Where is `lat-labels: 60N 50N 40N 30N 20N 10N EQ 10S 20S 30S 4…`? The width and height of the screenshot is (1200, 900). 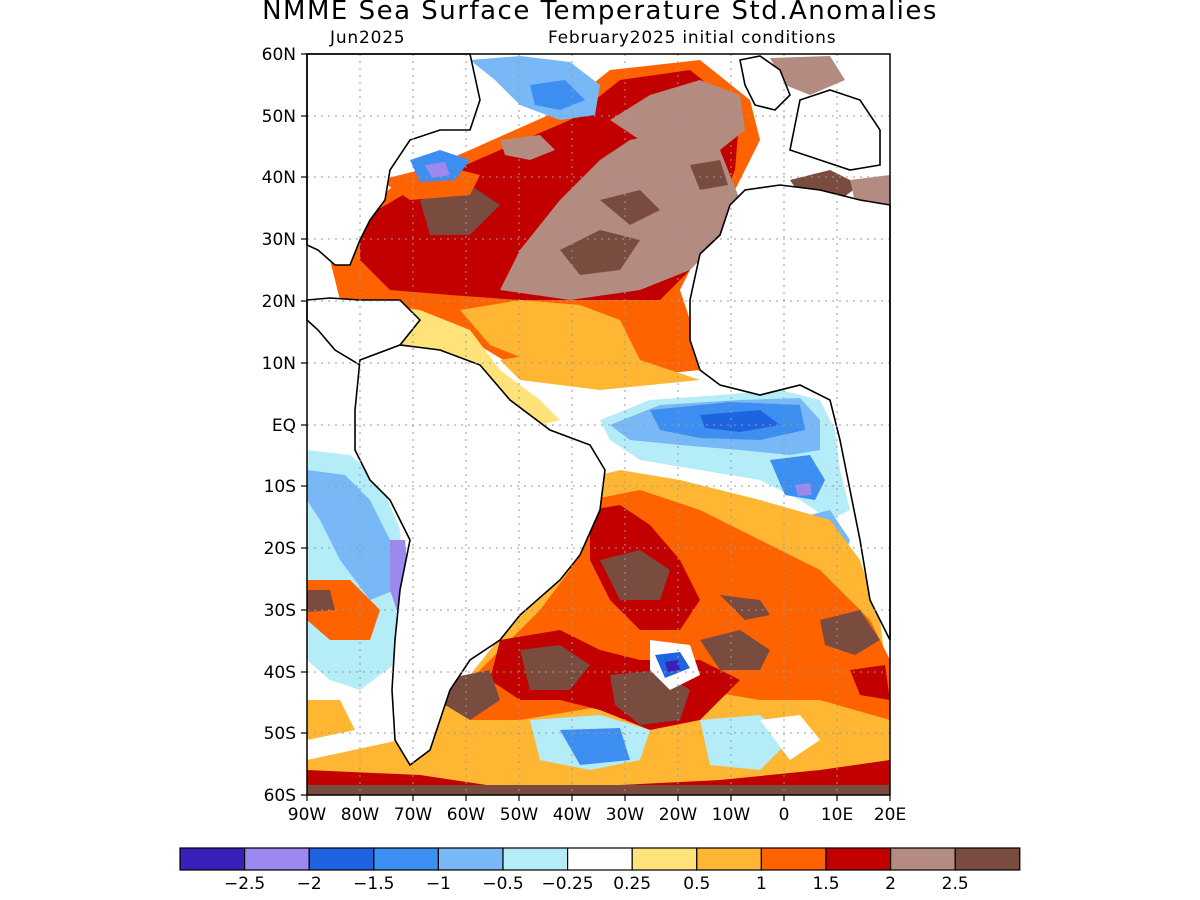
lat-labels: 60N 50N 40N 30N 20N 10N EQ 10S 20S 30S 4… is located at coordinates (279, 425).